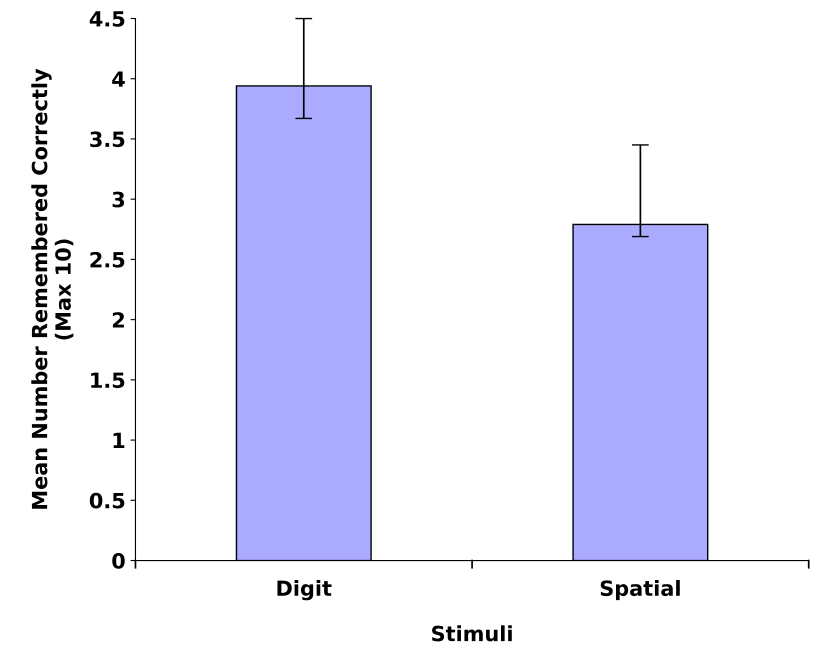 Image resolution: width=821 pixels, height=661 pixels. I want to click on y-tick-label: 4.5, so click(107, 19).